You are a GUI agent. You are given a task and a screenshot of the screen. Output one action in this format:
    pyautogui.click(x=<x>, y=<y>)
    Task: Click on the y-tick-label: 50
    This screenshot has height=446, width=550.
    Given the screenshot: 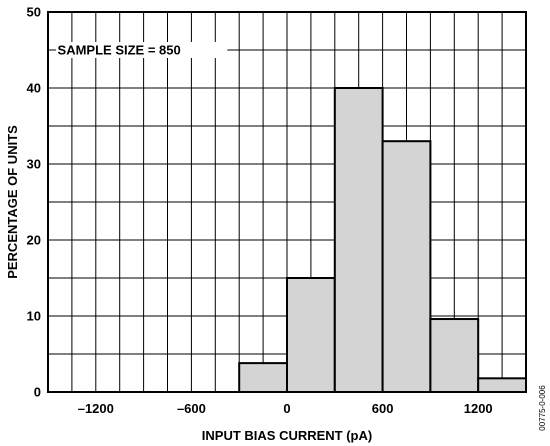 What is the action you would take?
    pyautogui.click(x=34, y=12)
    